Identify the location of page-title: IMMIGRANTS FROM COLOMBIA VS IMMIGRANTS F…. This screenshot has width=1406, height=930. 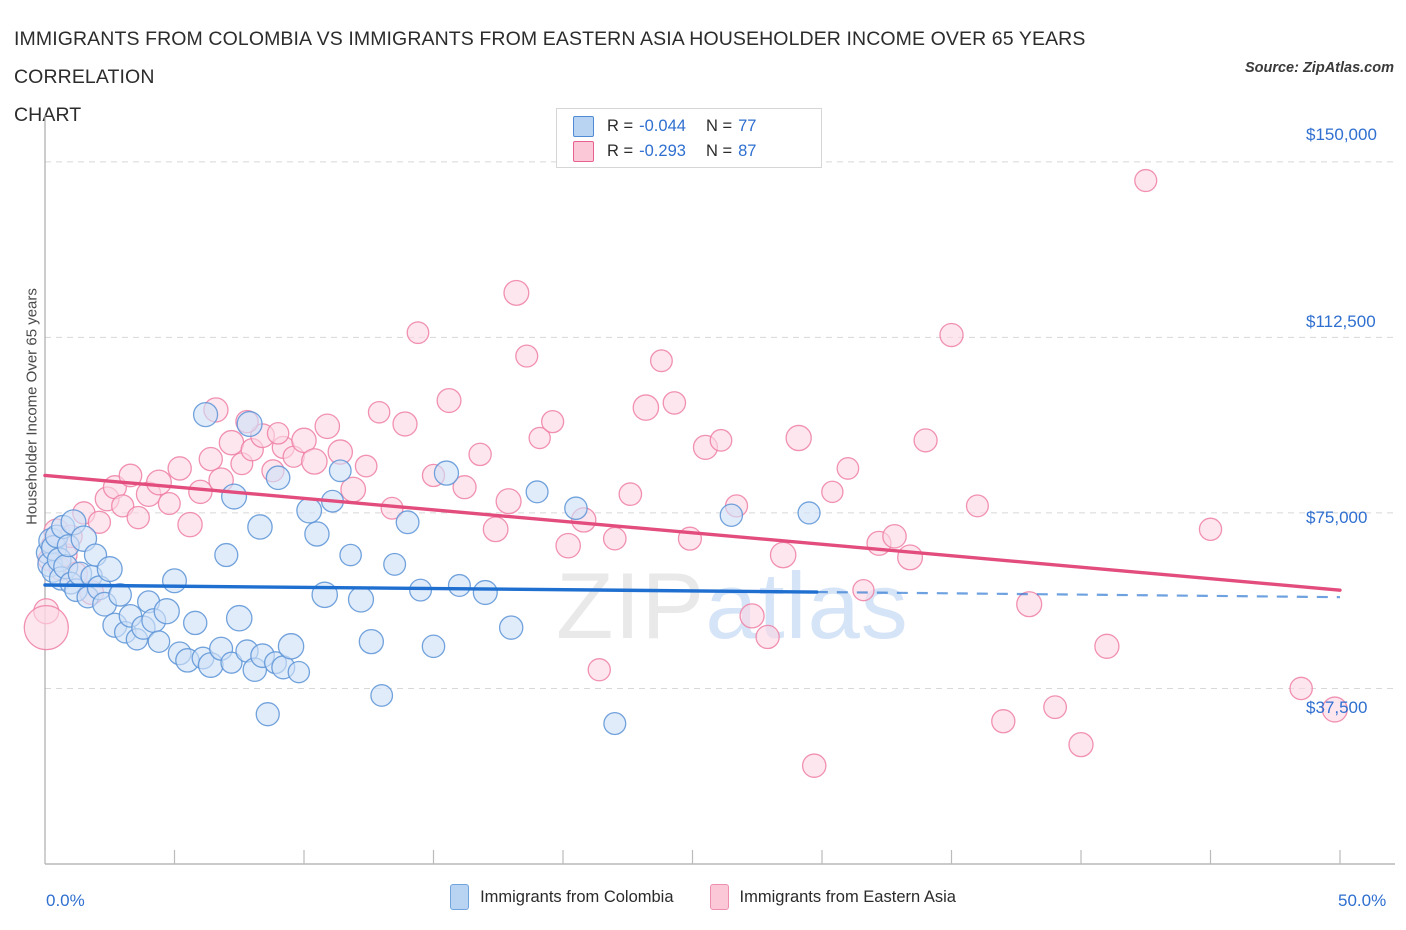
(550, 77).